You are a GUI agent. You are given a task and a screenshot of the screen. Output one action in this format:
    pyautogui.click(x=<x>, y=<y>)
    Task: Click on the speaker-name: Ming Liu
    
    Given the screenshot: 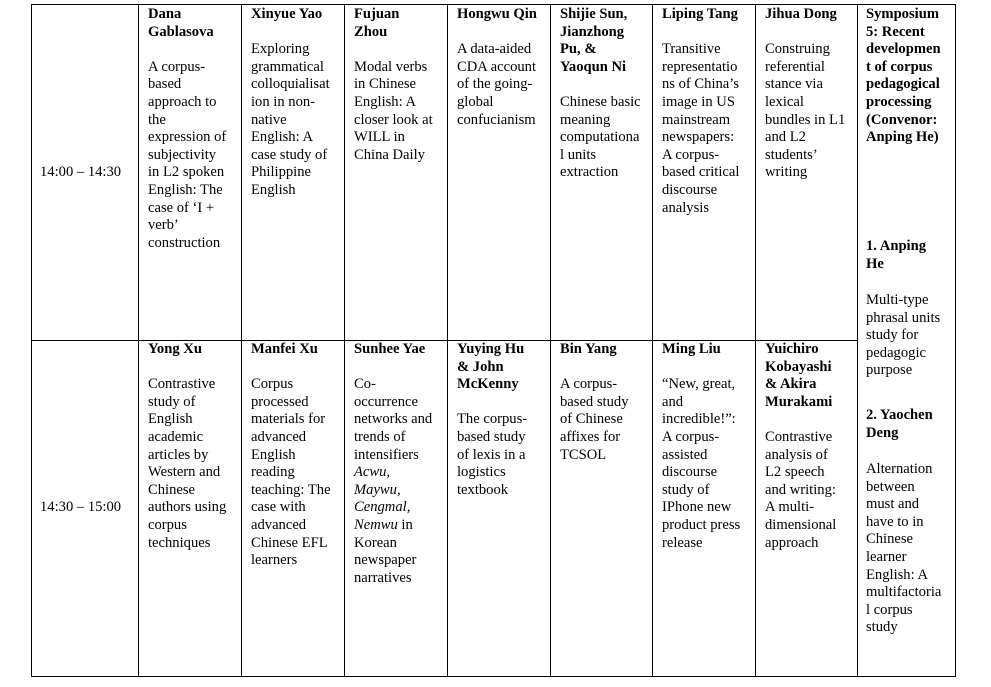 What is the action you would take?
    pyautogui.click(x=691, y=349)
    